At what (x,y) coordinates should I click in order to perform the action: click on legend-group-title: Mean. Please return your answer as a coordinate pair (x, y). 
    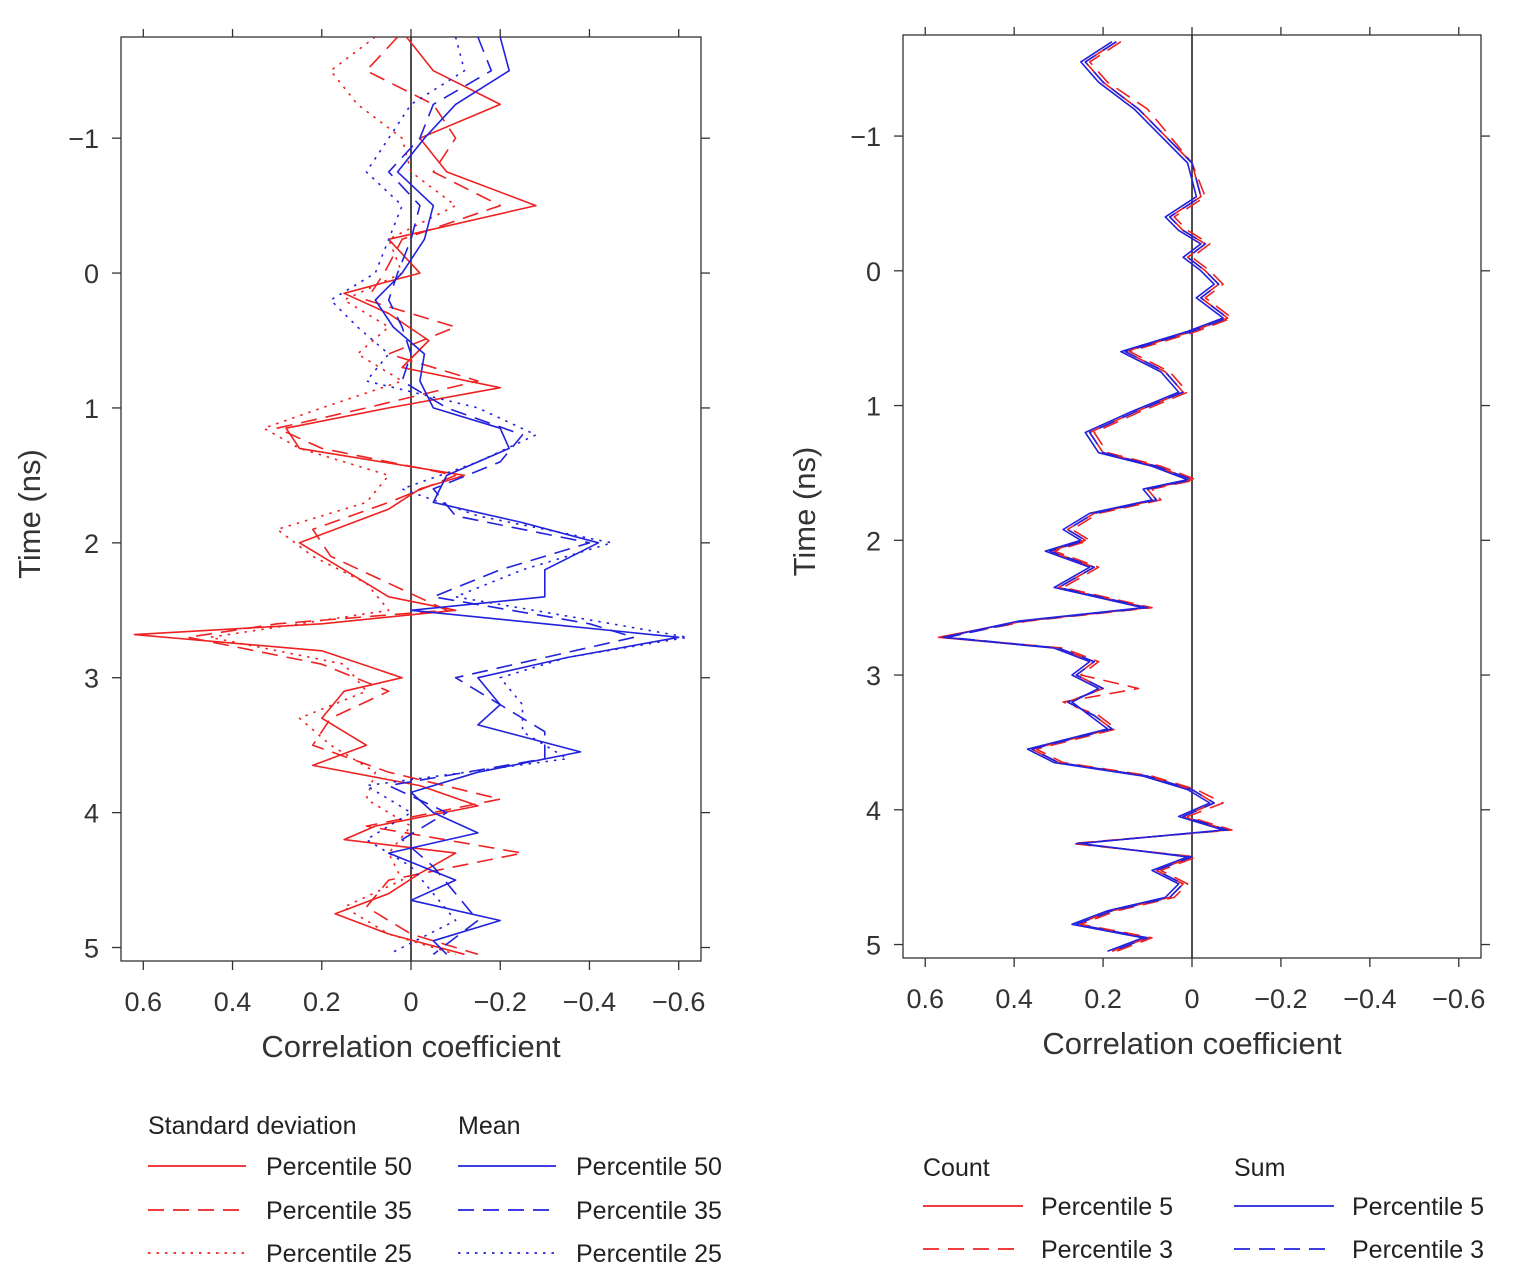
    Looking at the image, I should click on (489, 1126).